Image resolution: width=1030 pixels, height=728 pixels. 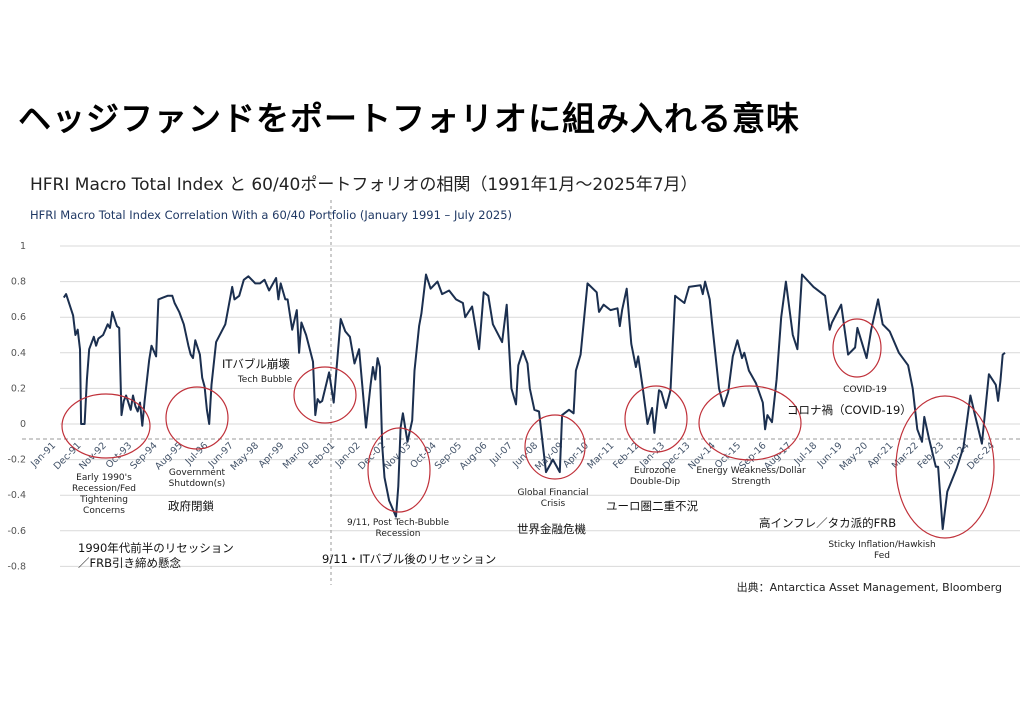 I want to click on annotation-line: Recession, so click(x=398, y=534).